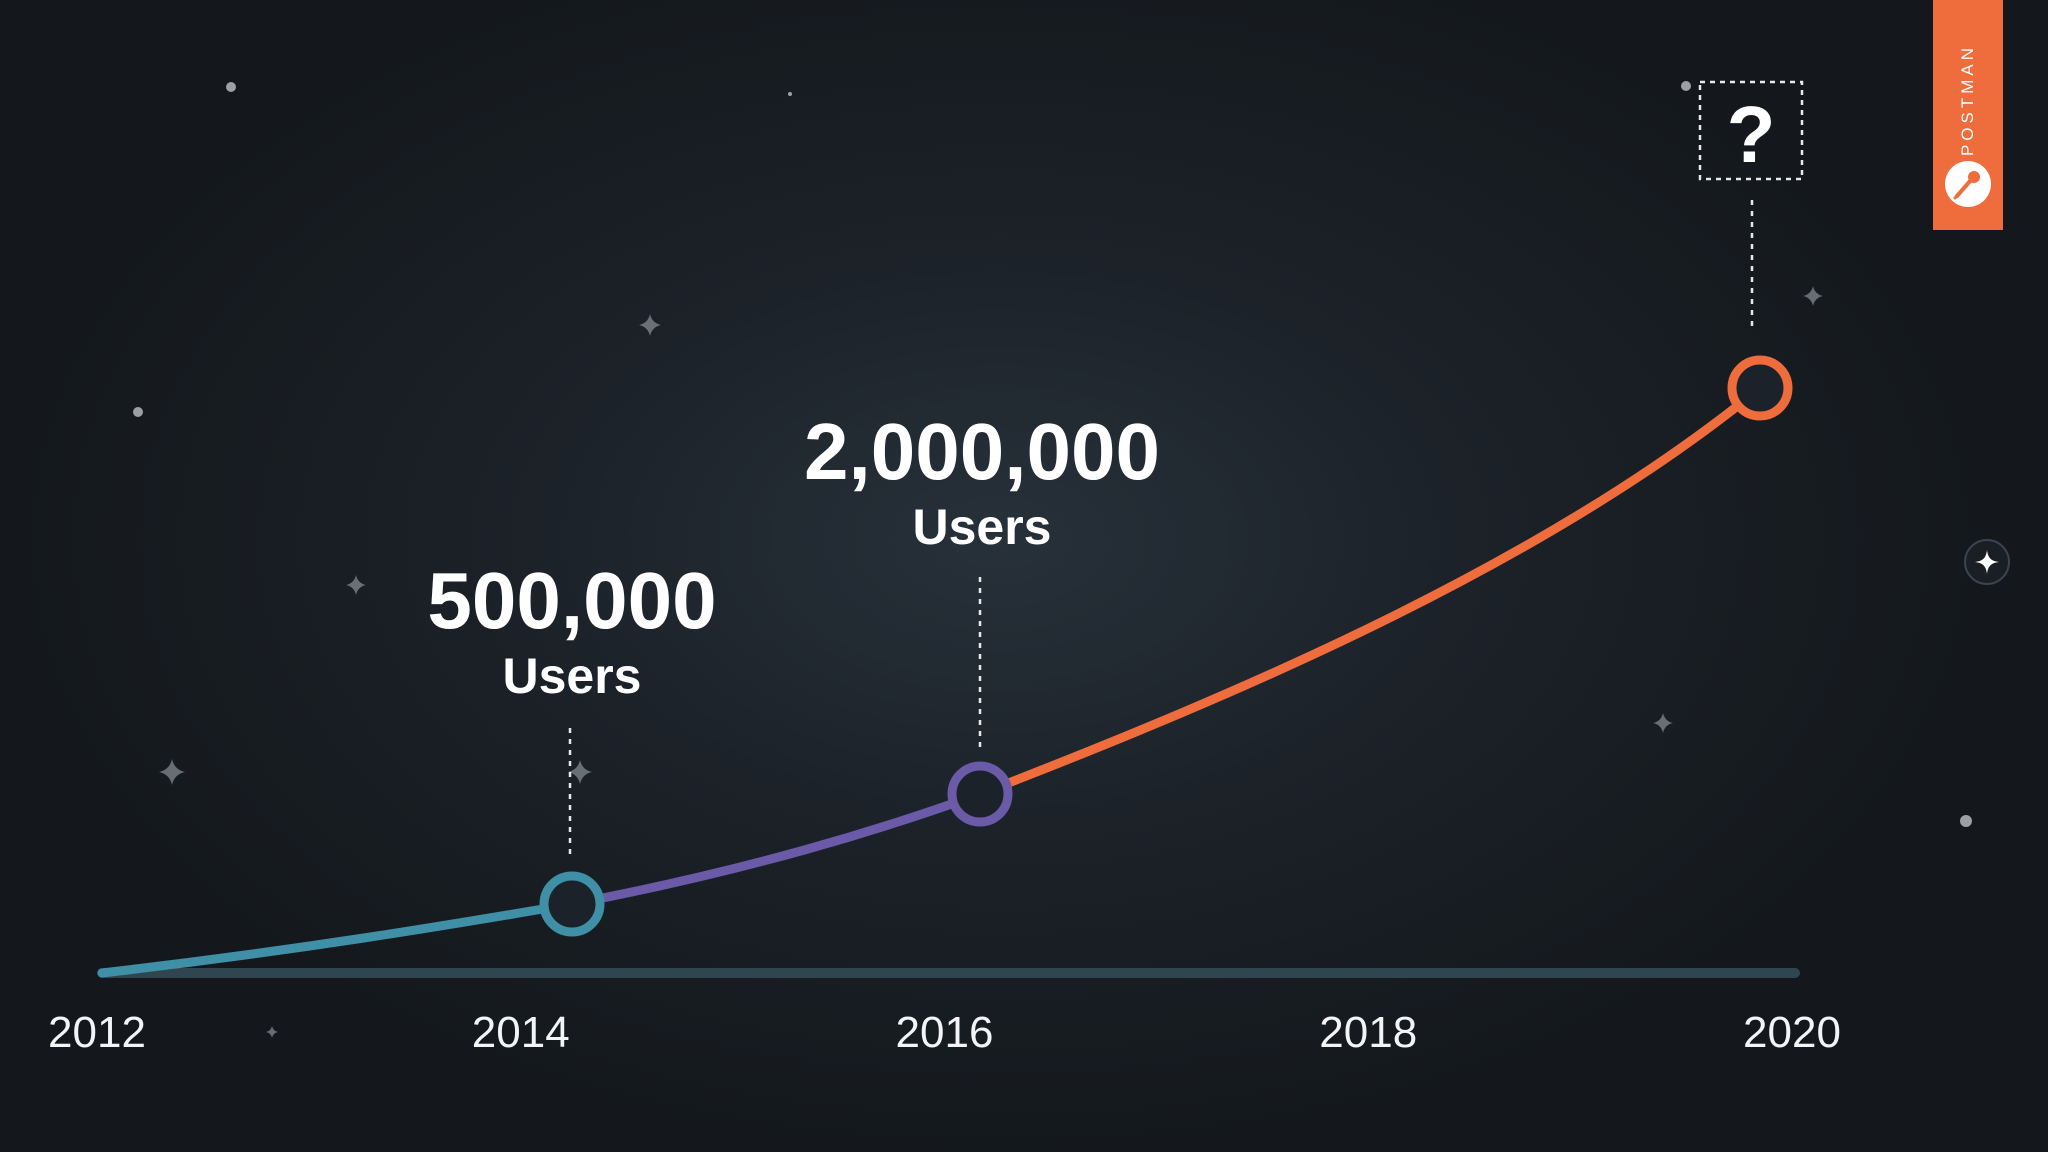 The height and width of the screenshot is (1152, 2048). What do you see at coordinates (1751, 134) in the screenshot?
I see `unknown-value-label: ?` at bounding box center [1751, 134].